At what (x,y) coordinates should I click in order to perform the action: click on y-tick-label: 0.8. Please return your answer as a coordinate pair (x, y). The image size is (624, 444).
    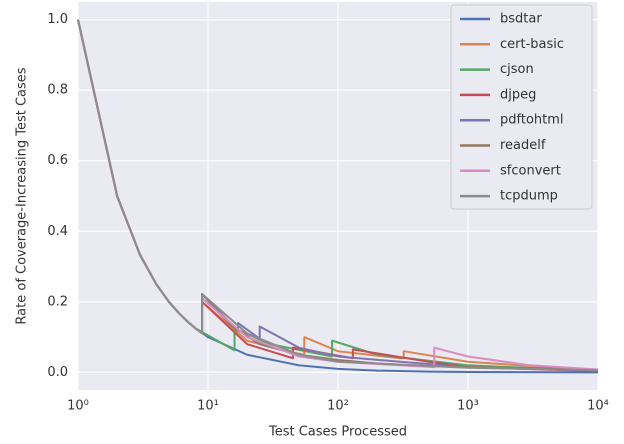
    Looking at the image, I should click on (57, 90).